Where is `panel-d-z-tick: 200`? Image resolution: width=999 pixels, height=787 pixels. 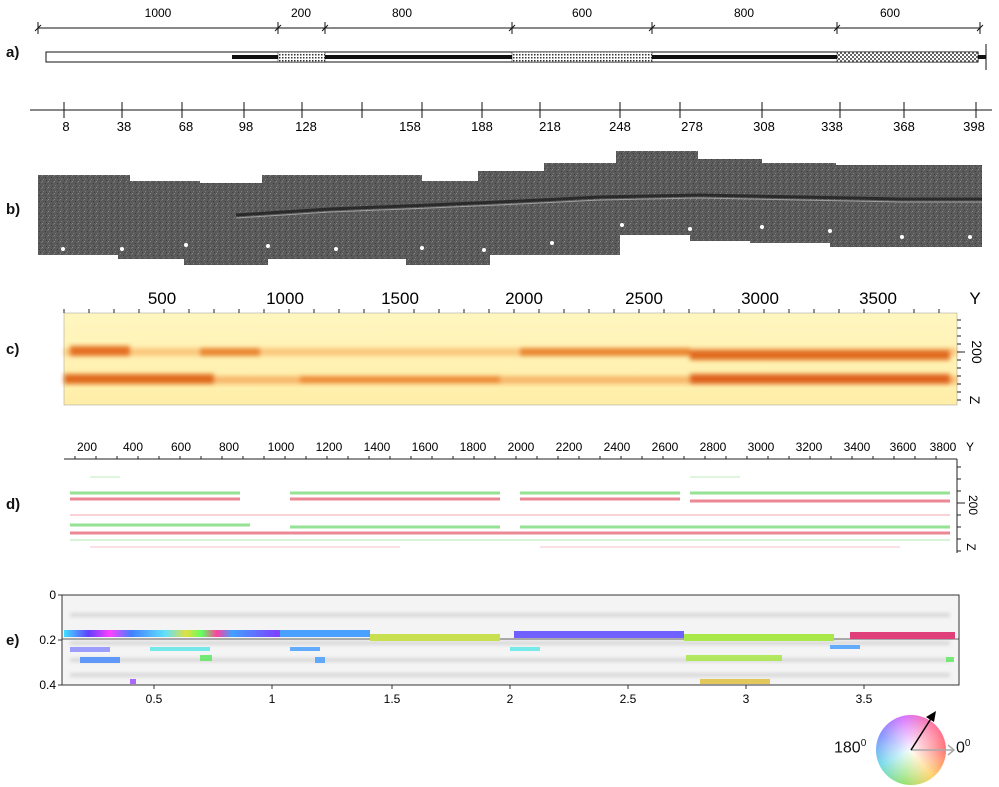 panel-d-z-tick: 200 is located at coordinates (973, 505).